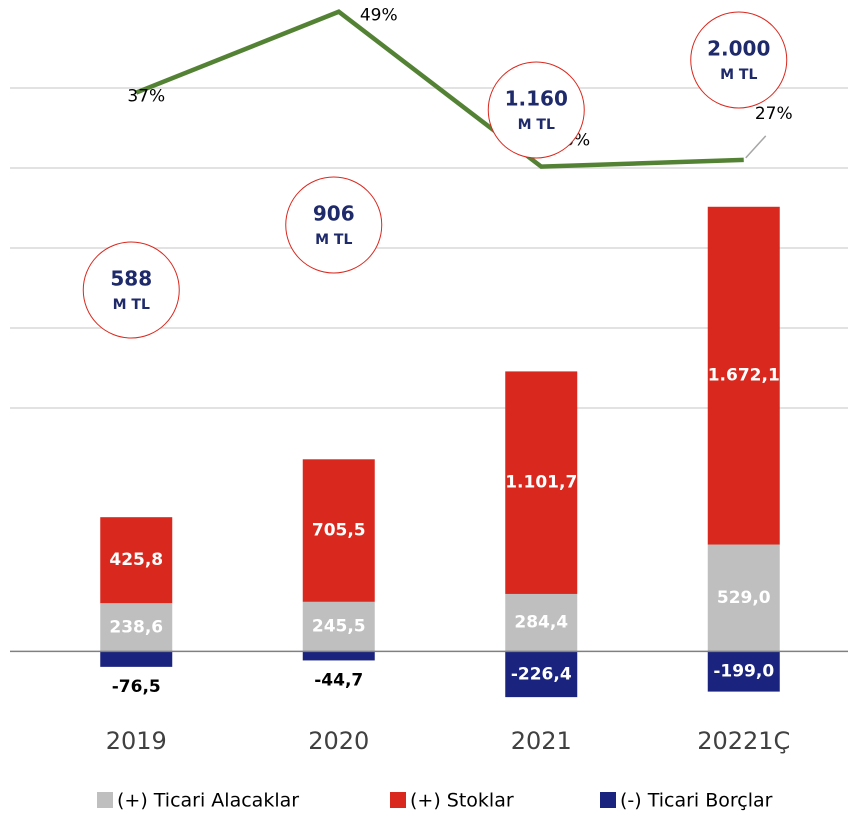 The width and height of the screenshot is (848, 813). What do you see at coordinates (338, 741) in the screenshot?
I see `x-tick-label: 2020` at bounding box center [338, 741].